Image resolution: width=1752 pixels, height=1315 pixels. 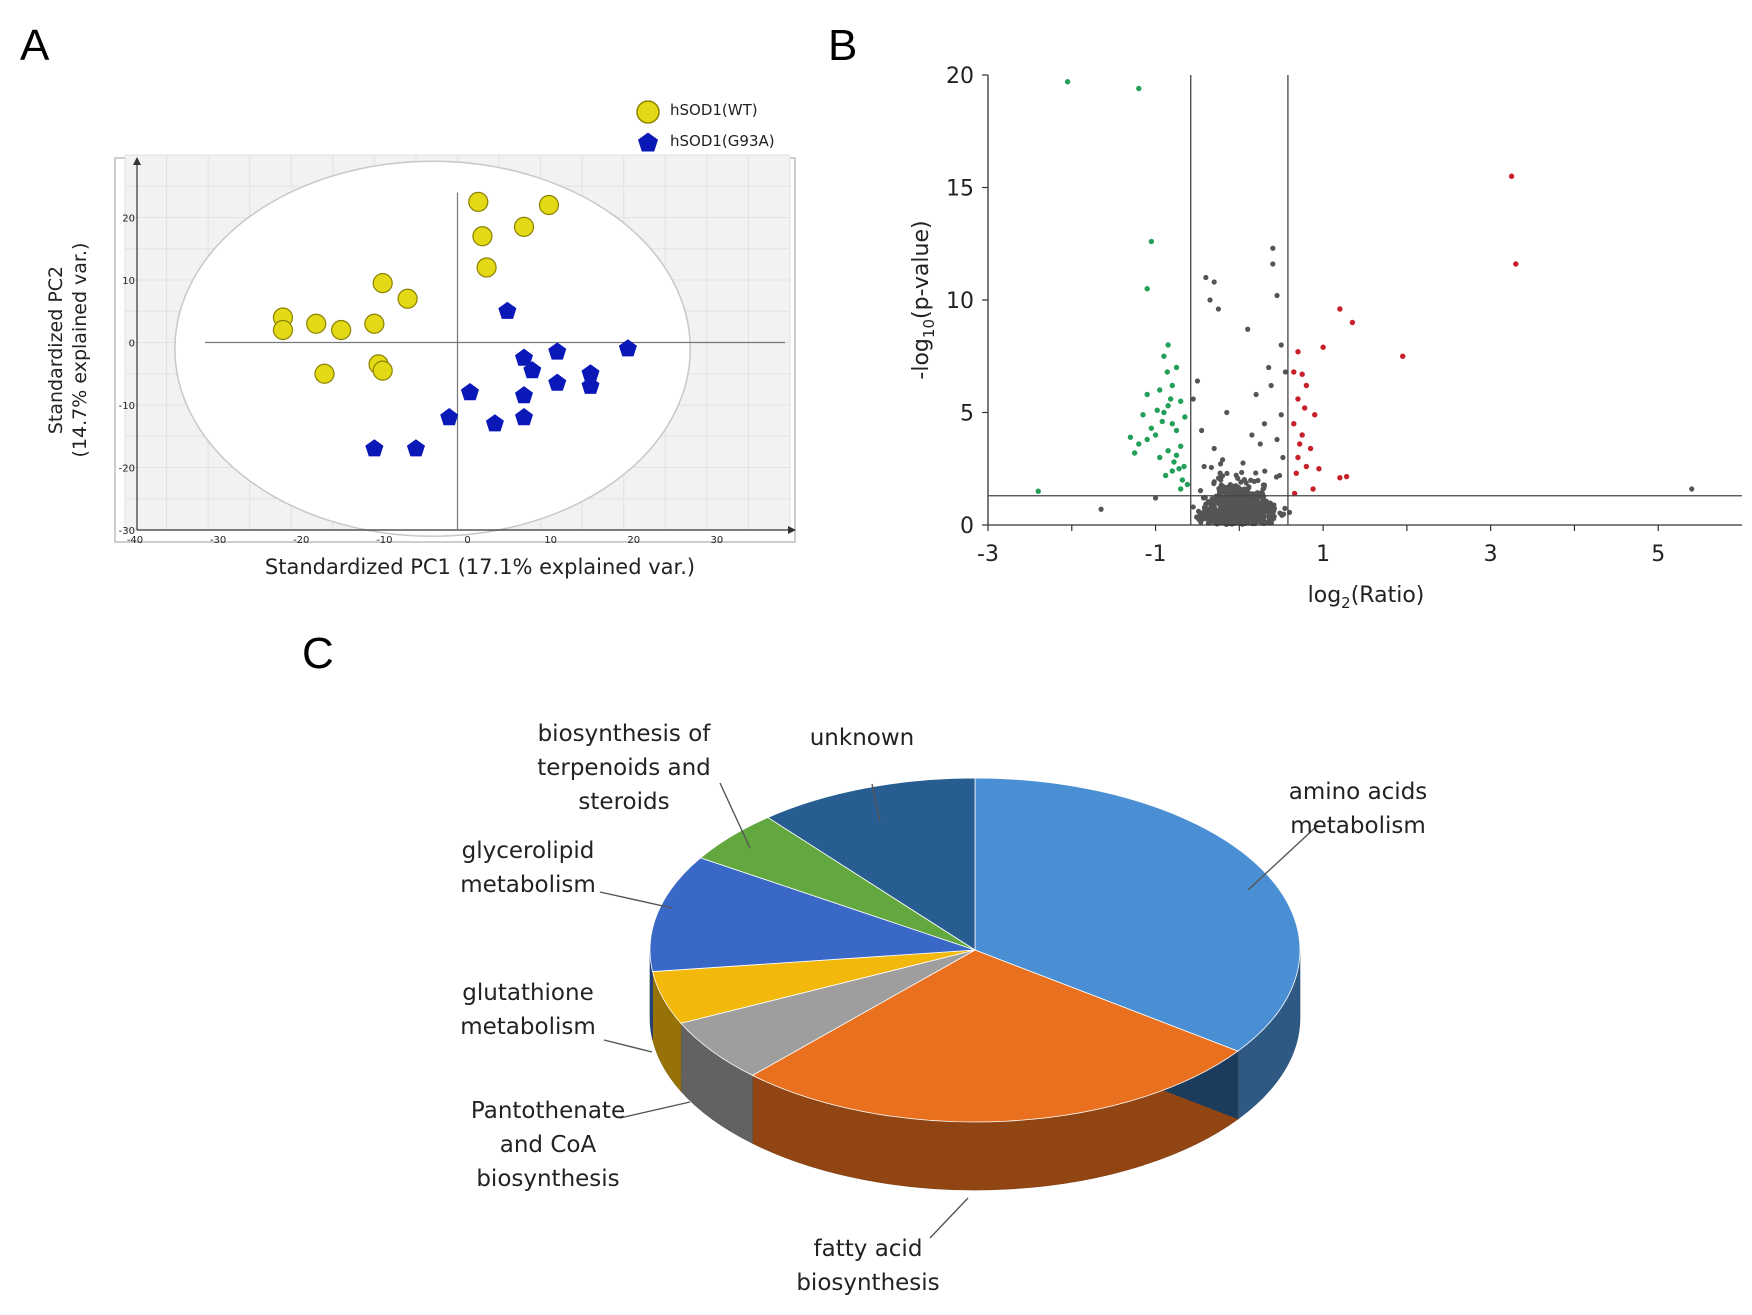 What do you see at coordinates (127, 406) in the screenshot?
I see `pca-y-tick-label: -10` at bounding box center [127, 406].